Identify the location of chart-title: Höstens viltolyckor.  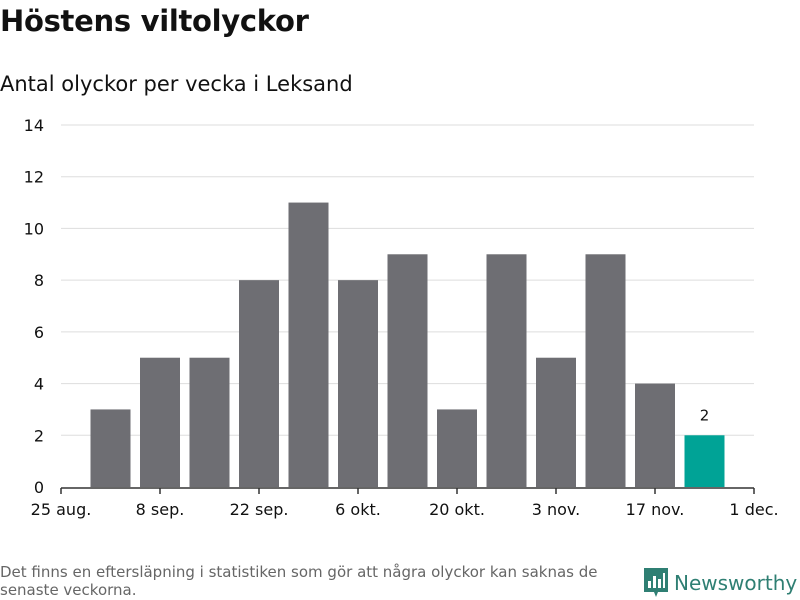
(154, 21).